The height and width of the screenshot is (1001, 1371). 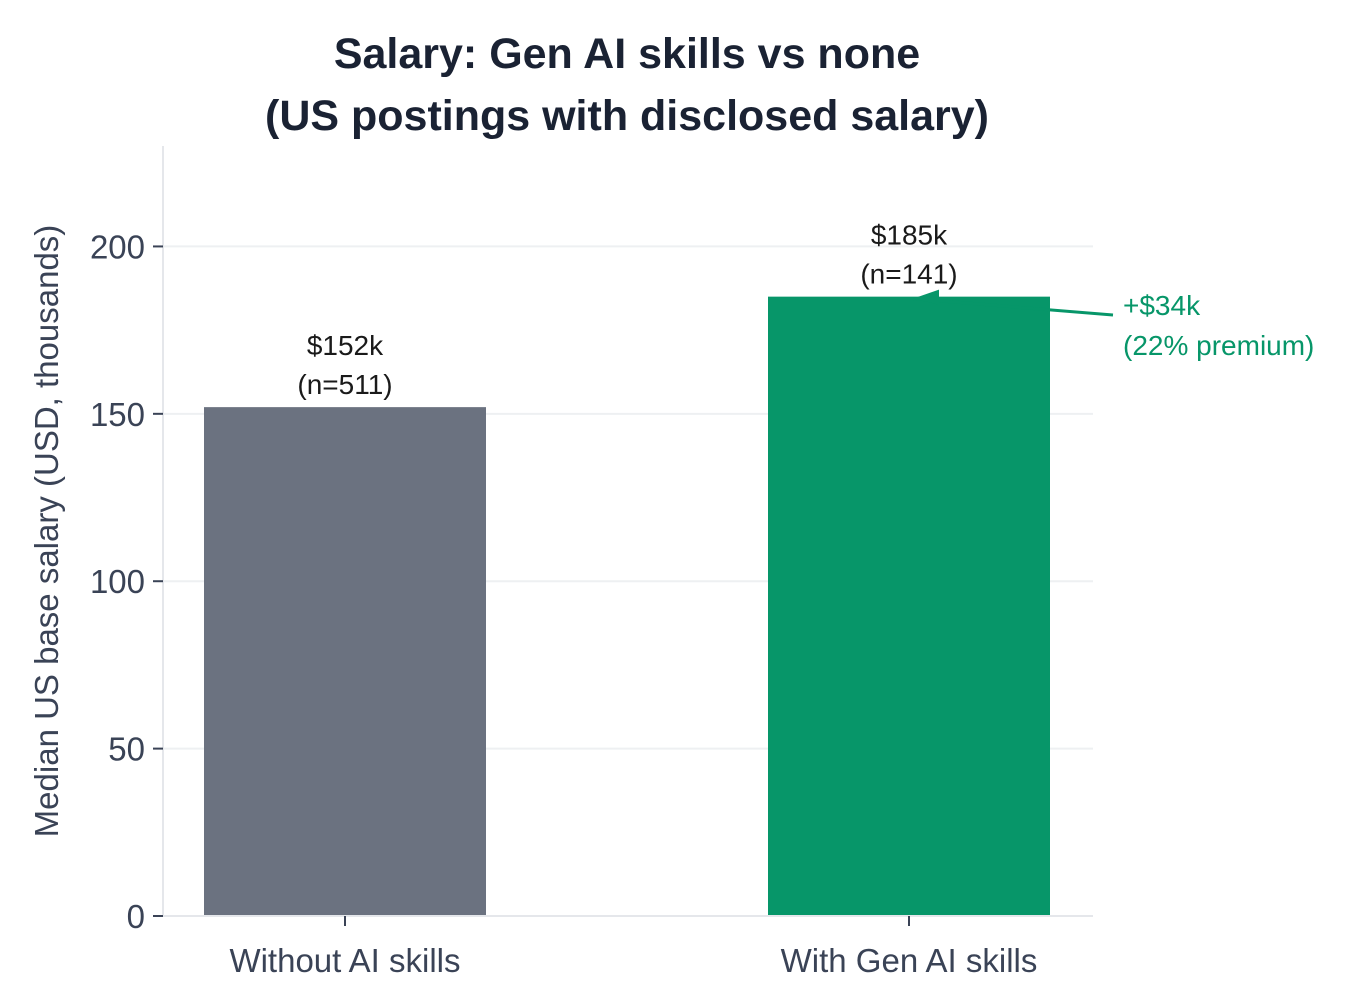 What do you see at coordinates (926, 297) in the screenshot?
I see `annotation-arrowhead` at bounding box center [926, 297].